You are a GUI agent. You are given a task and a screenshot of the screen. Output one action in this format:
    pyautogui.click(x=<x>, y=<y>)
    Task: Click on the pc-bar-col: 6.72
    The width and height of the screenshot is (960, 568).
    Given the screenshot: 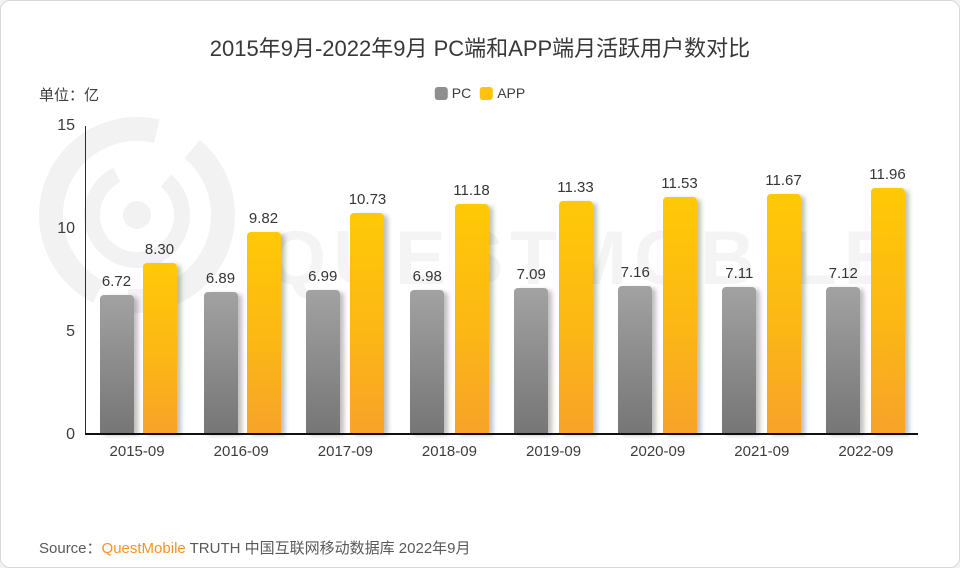 What is the action you would take?
    pyautogui.click(x=116, y=279)
    